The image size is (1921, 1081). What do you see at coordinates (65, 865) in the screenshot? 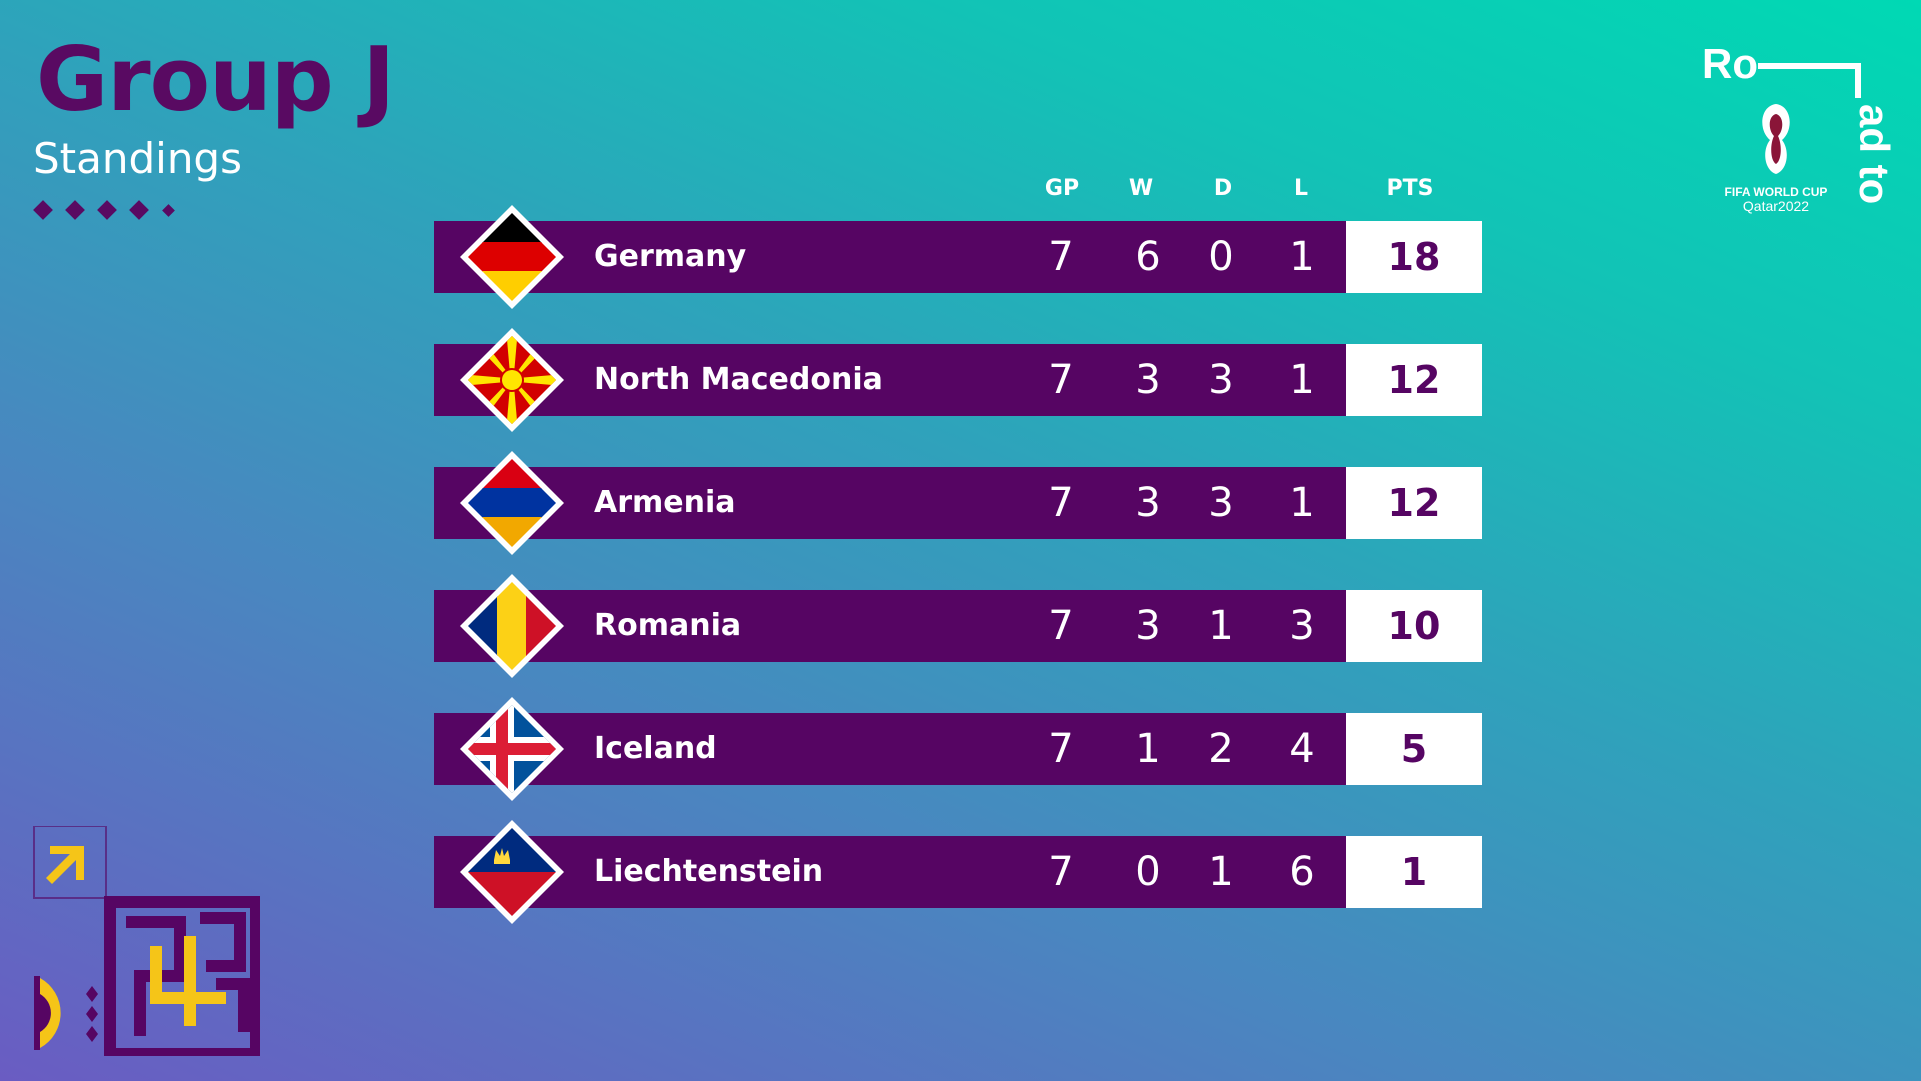
I see `arrow-icon` at bounding box center [65, 865].